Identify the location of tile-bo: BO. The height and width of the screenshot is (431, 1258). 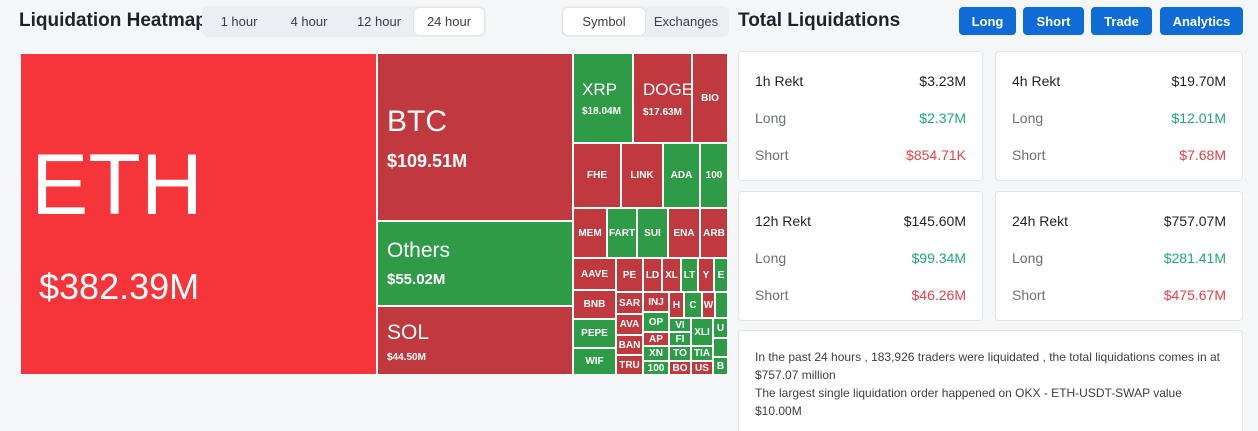
(680, 368).